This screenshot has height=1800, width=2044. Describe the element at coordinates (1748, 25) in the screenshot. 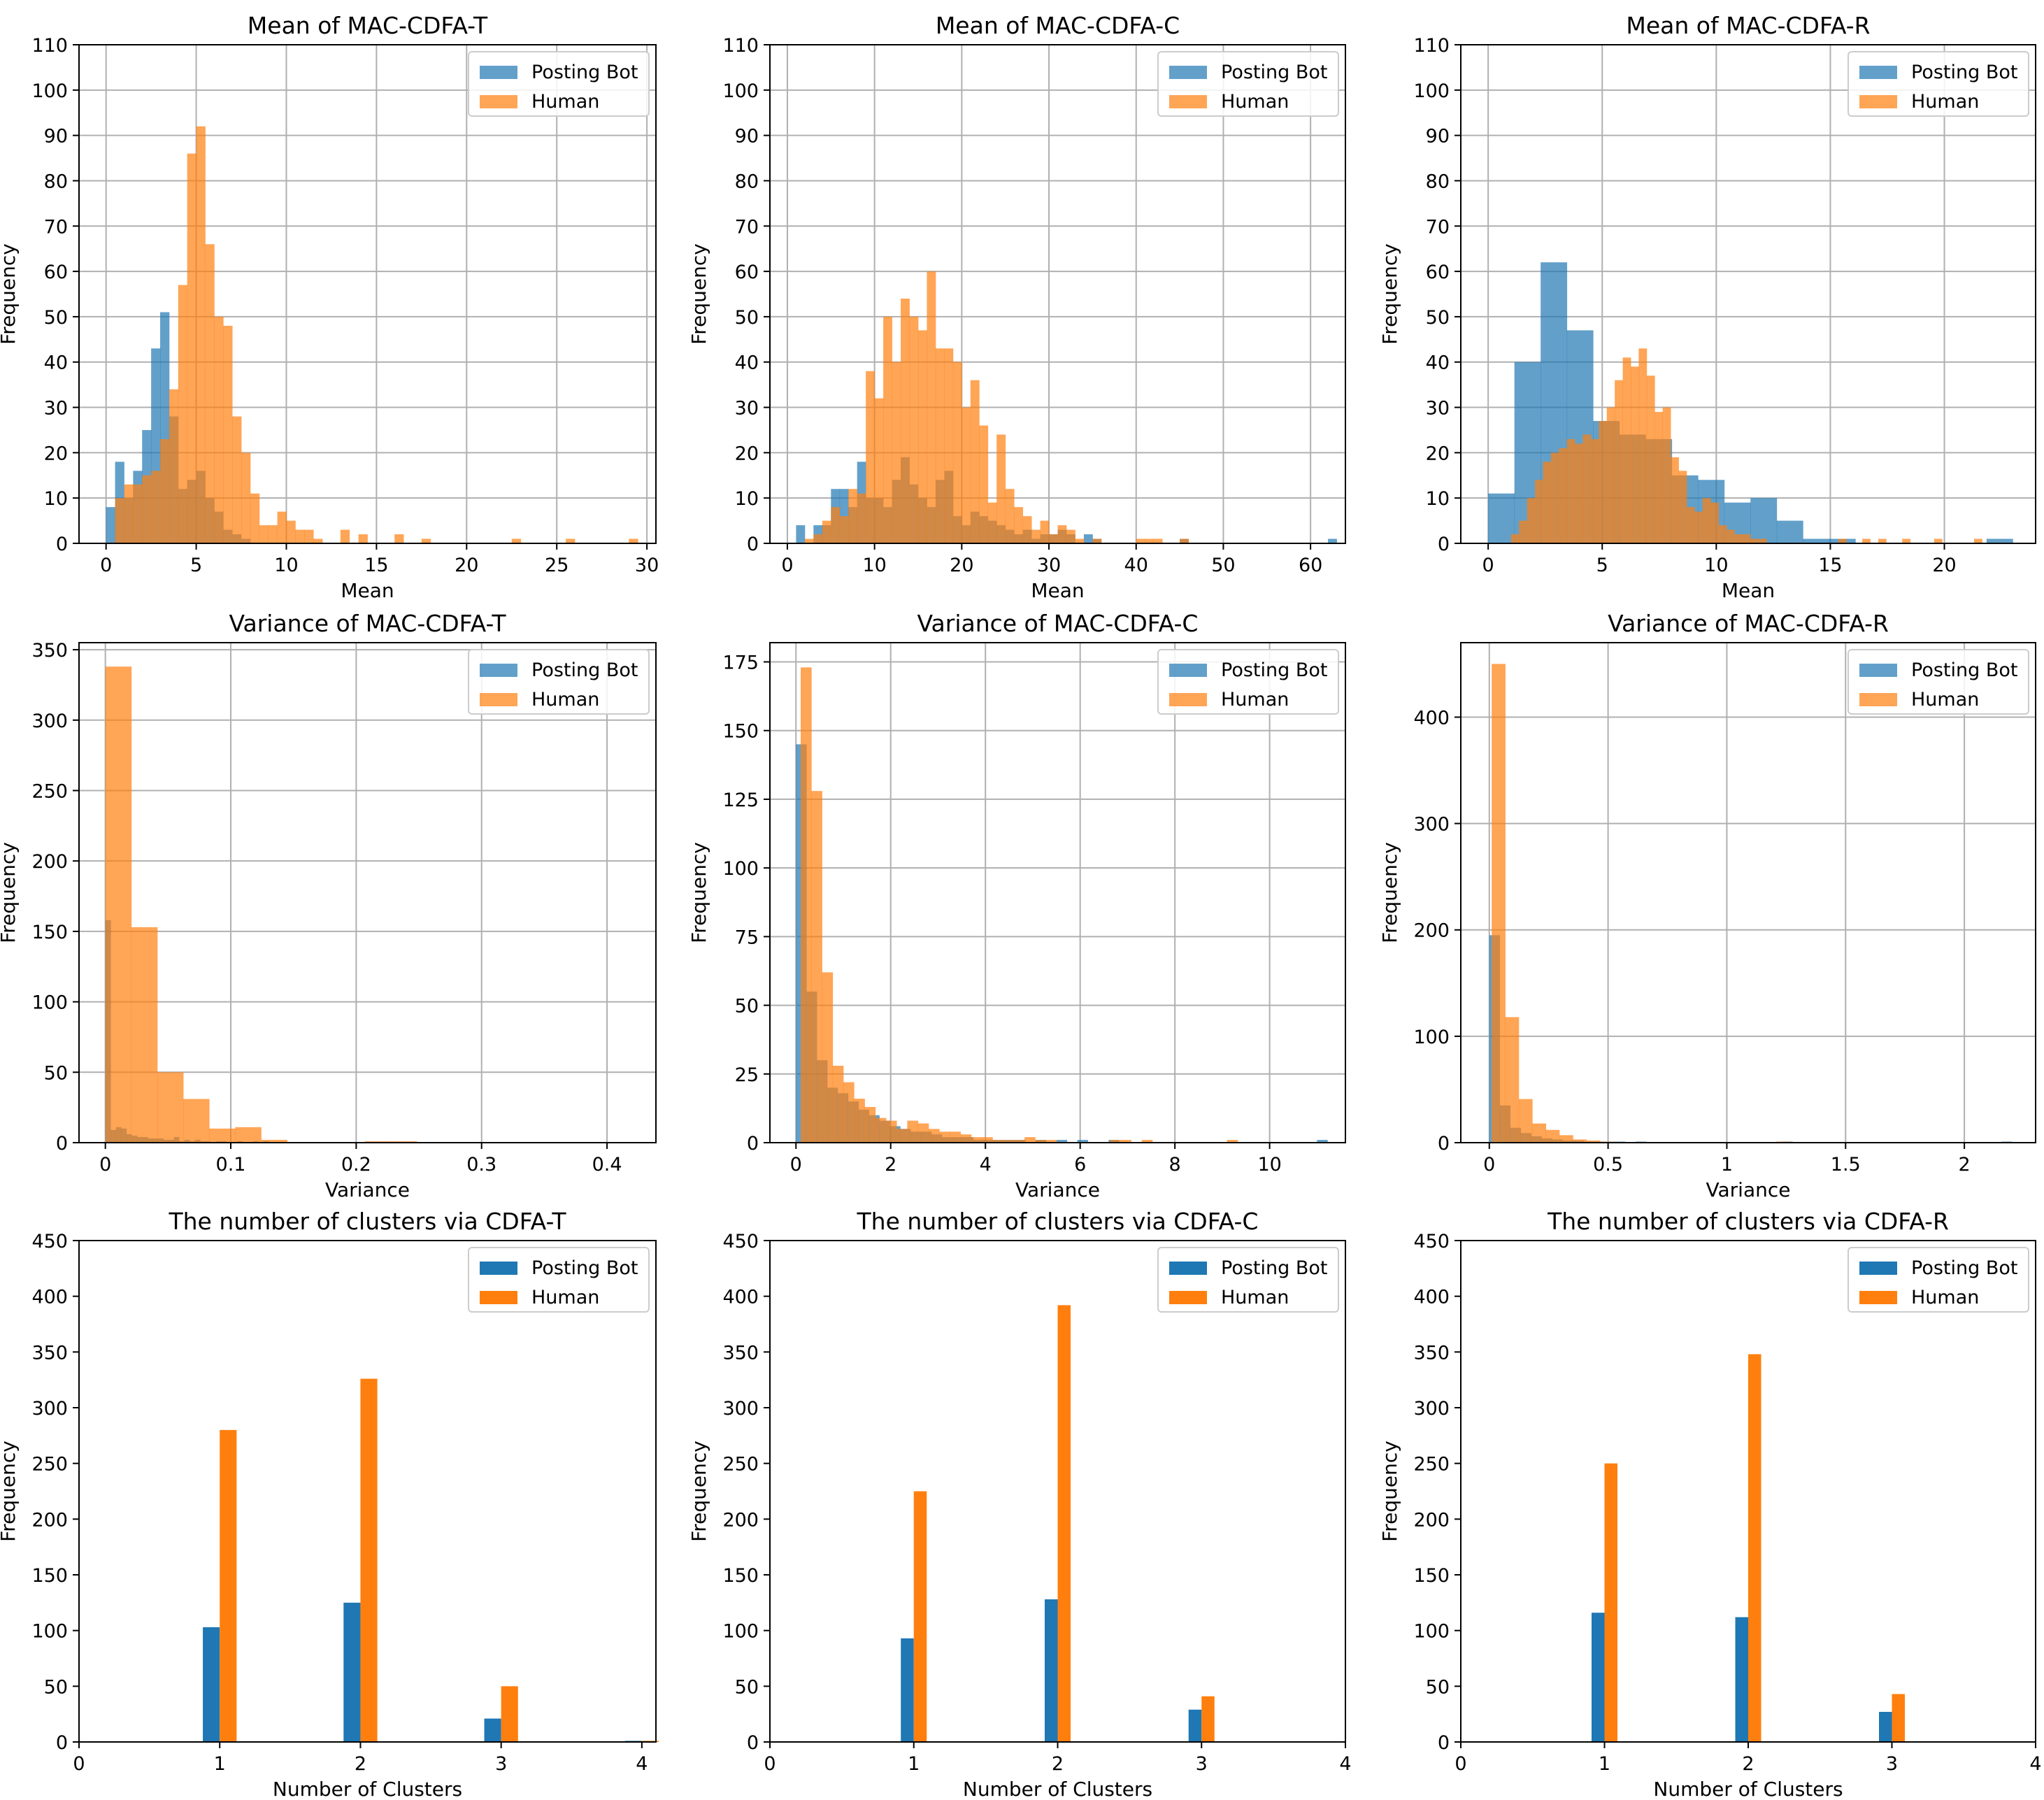

I see `chart-title: Mean of MAC-CDFA-R` at that location.